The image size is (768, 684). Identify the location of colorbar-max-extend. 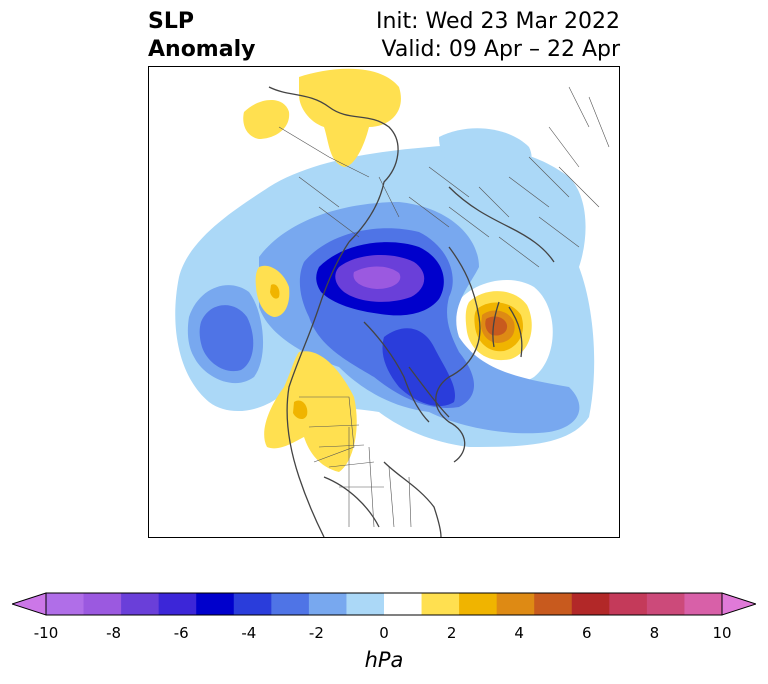
(738, 604).